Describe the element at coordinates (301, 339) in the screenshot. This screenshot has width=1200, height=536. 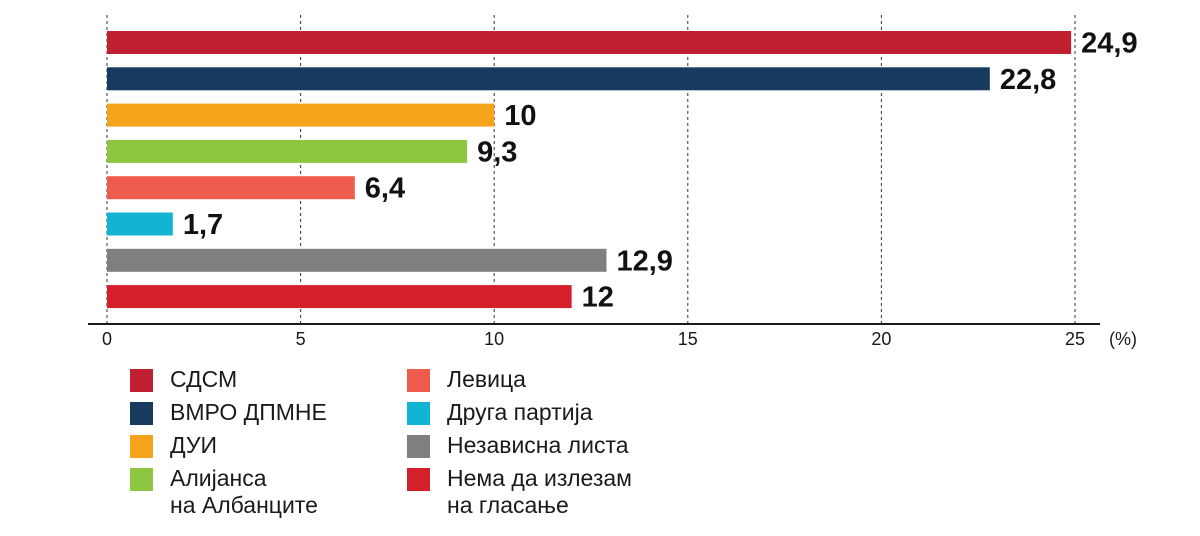
I see `x-tick-label-5: 5` at that location.